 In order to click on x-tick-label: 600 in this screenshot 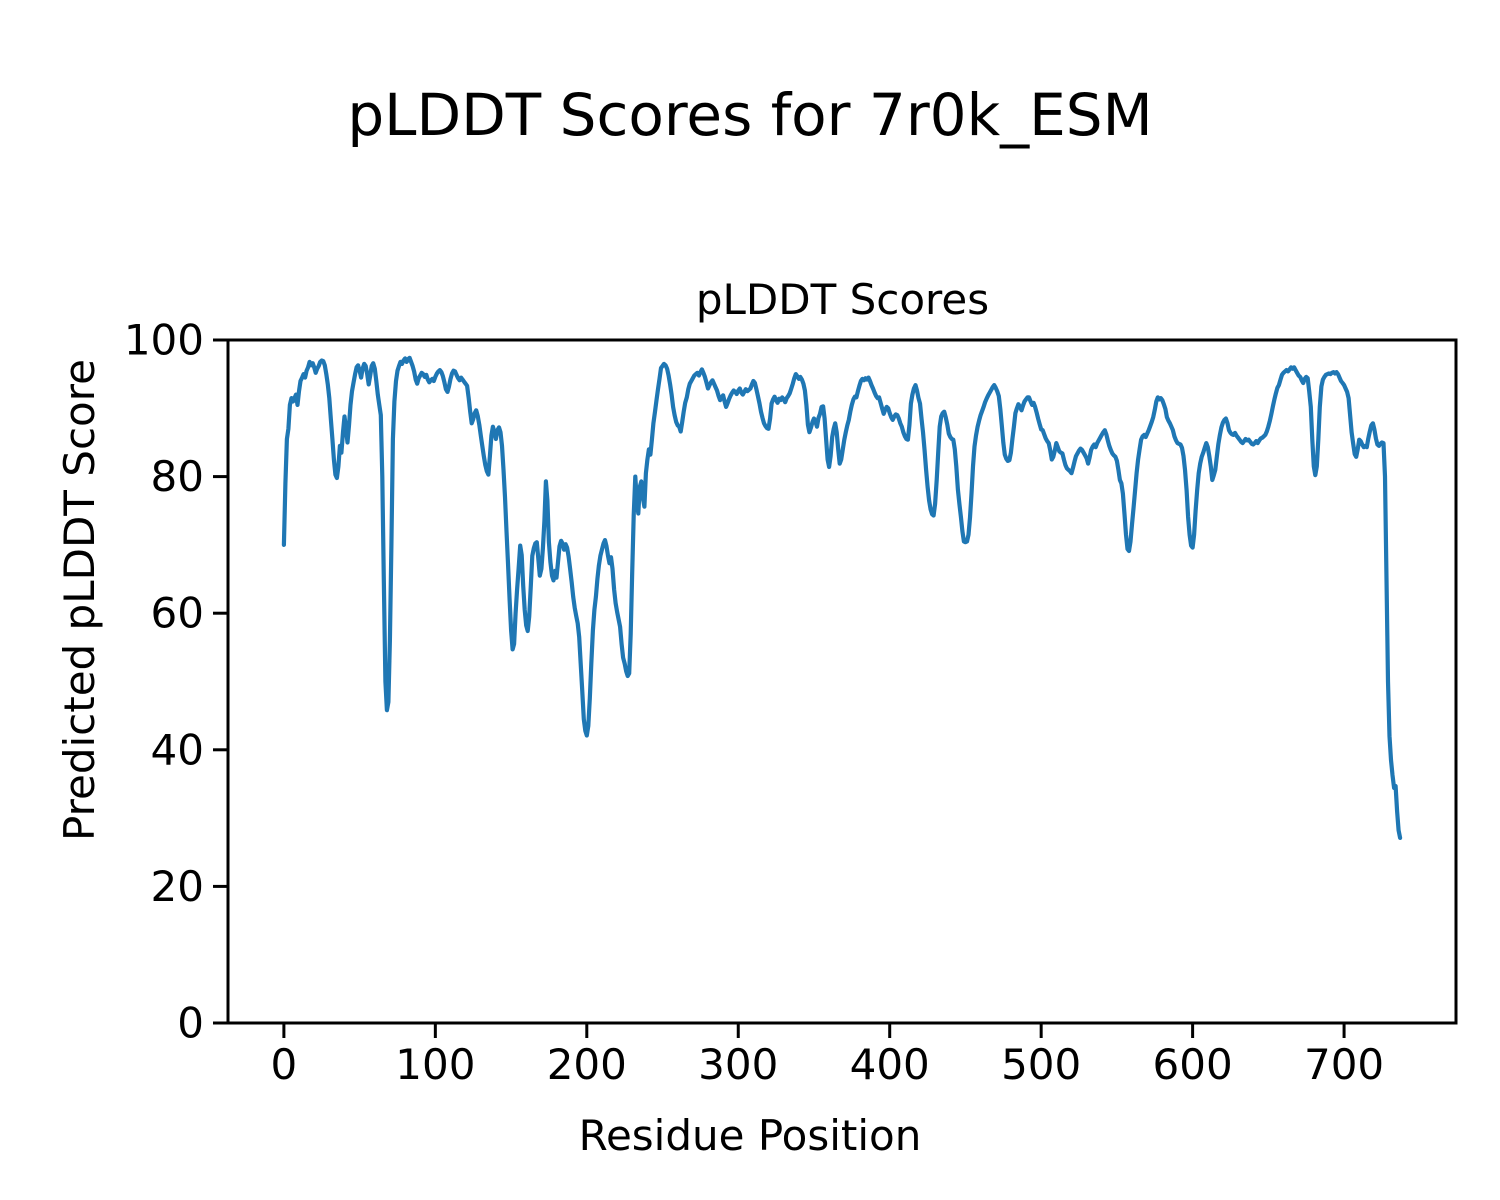, I will do `click(1193, 1064)`.